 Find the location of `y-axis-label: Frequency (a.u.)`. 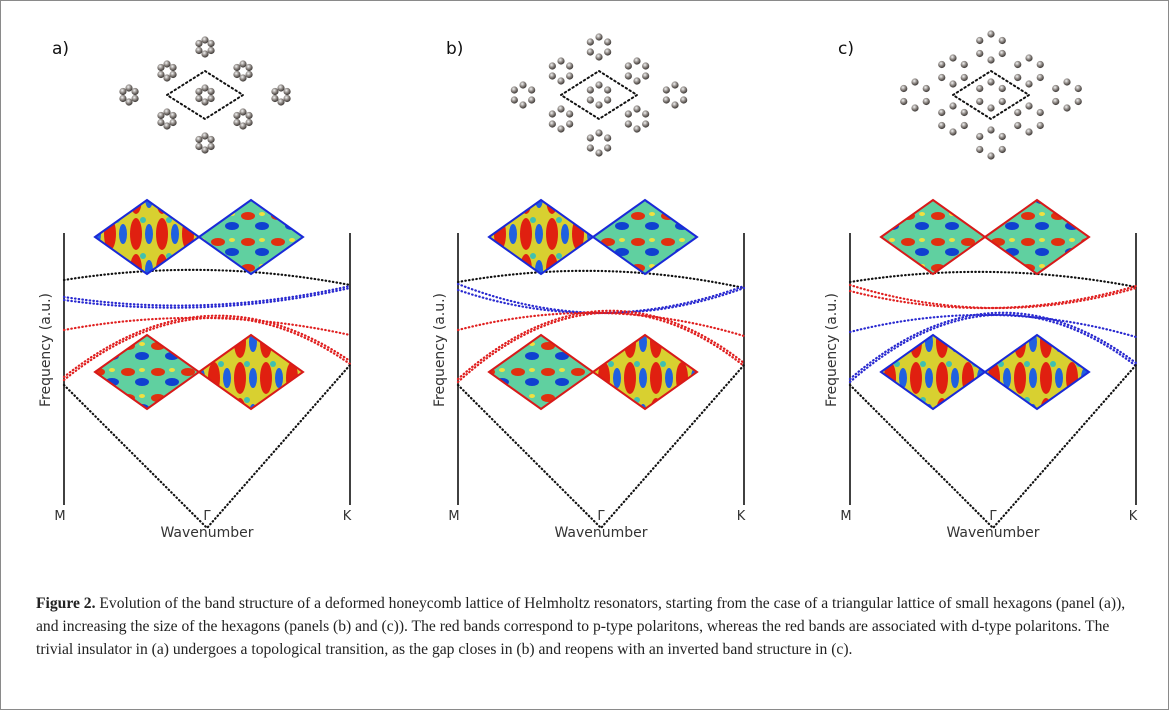

y-axis-label: Frequency (a.u.) is located at coordinates (440, 350).